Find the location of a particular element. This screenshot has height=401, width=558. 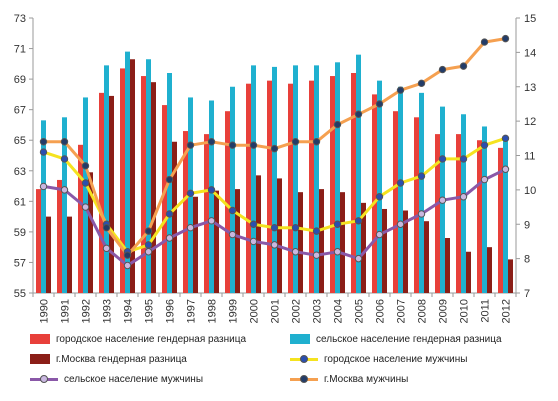

left-tick-label: 57 is located at coordinates (20, 263).